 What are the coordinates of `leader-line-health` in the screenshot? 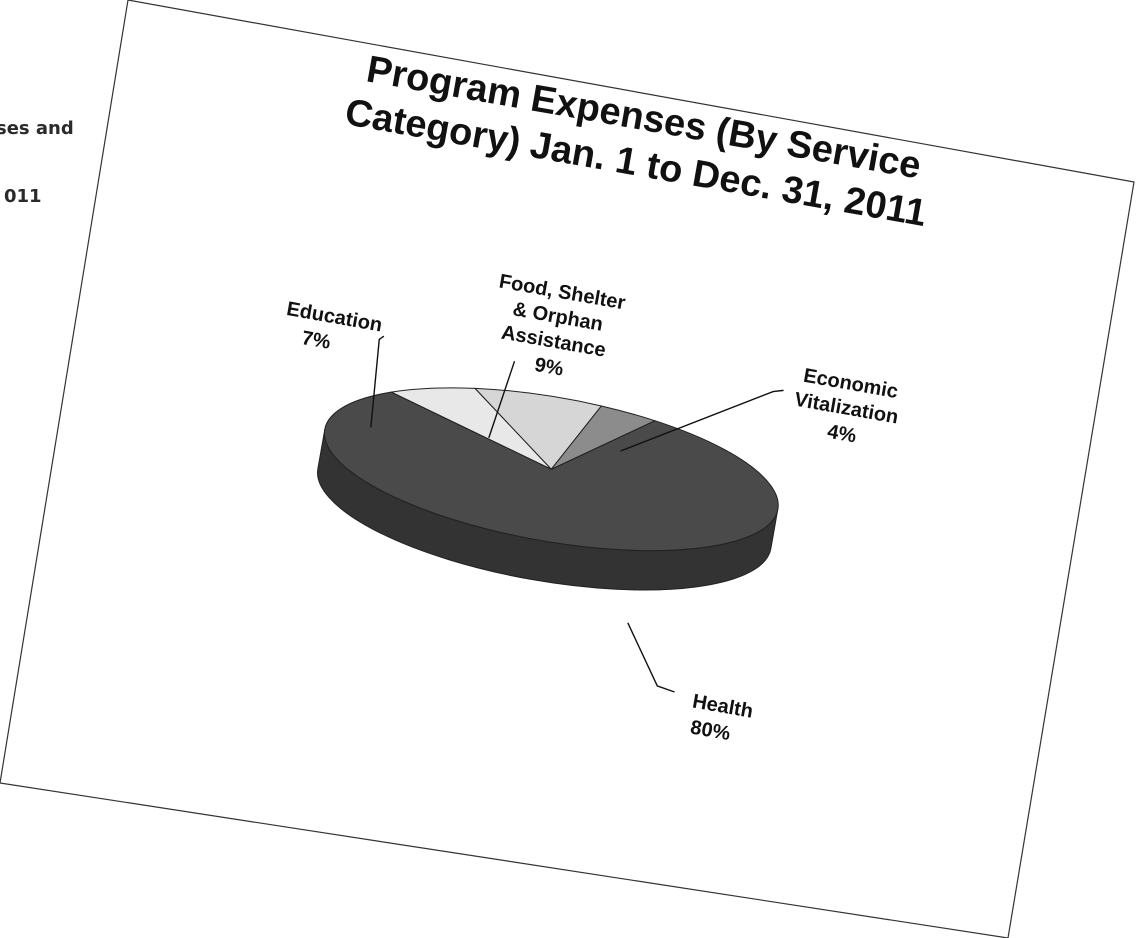 It's located at (651, 657).